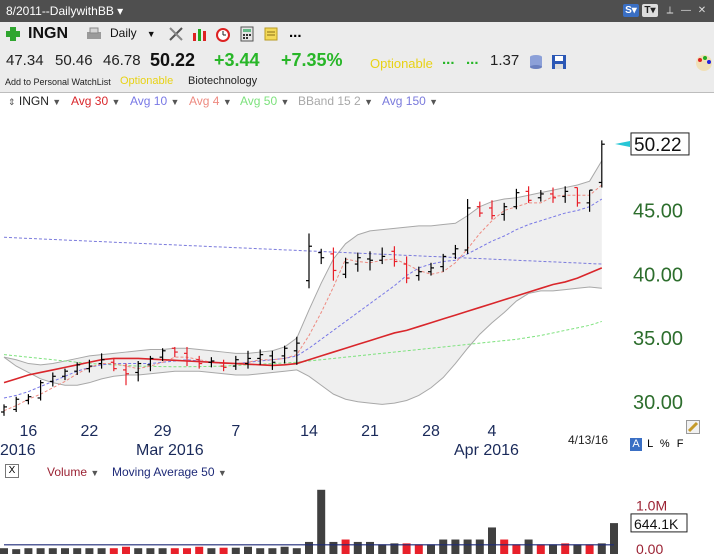 This screenshot has height=558, width=714. Describe the element at coordinates (505, 60) in the screenshot. I see `ratio-value: 1.37` at that location.